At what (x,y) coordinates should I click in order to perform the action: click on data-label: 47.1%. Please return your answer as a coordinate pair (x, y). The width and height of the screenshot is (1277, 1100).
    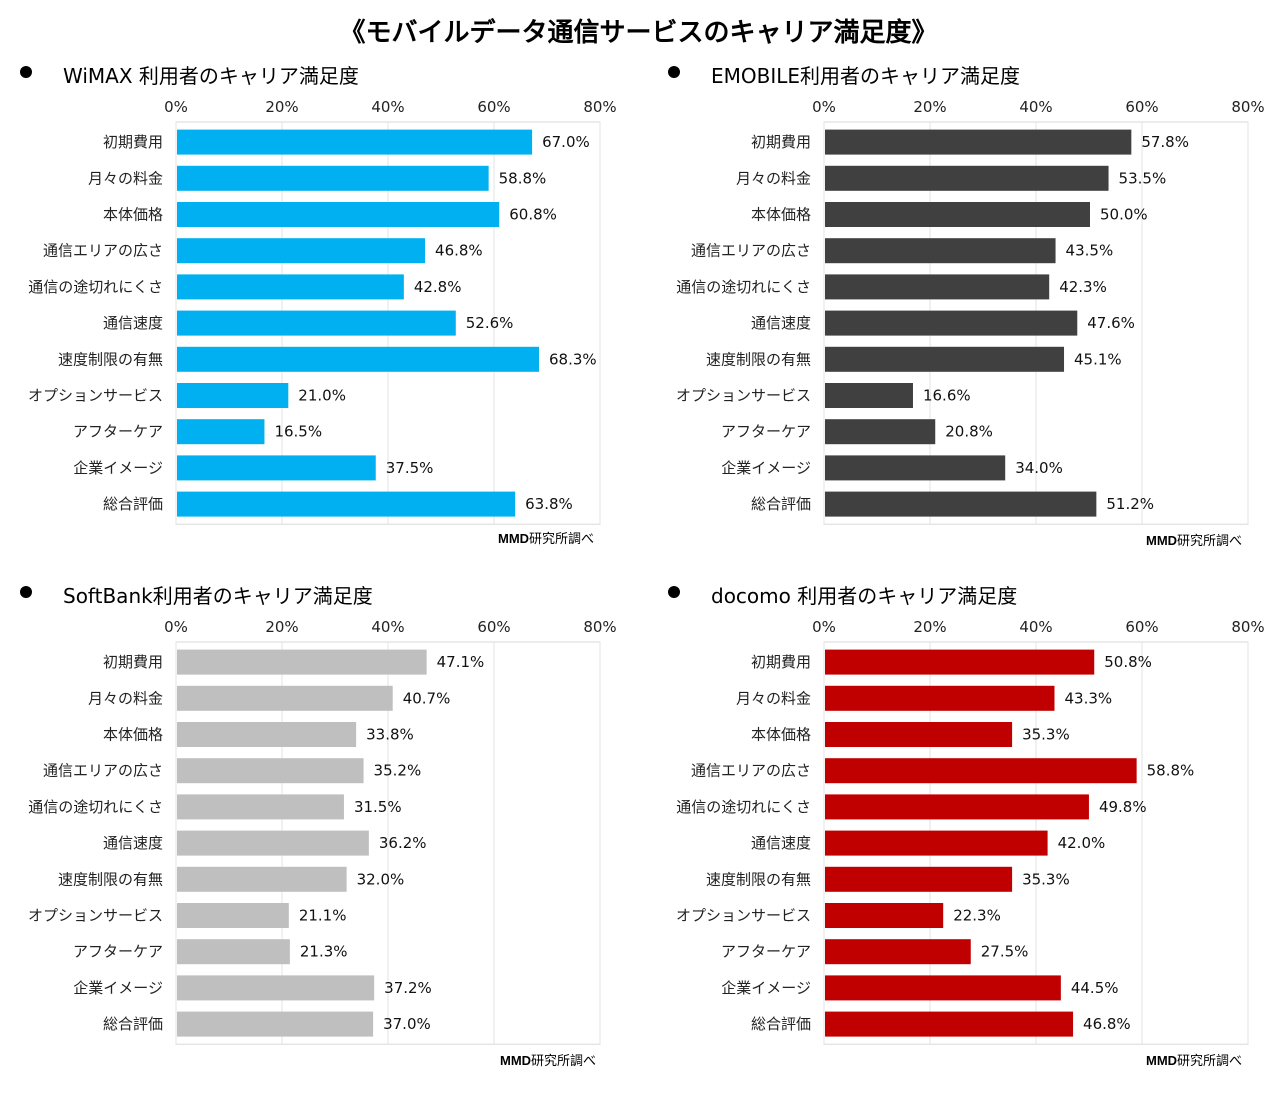
    Looking at the image, I should click on (461, 662).